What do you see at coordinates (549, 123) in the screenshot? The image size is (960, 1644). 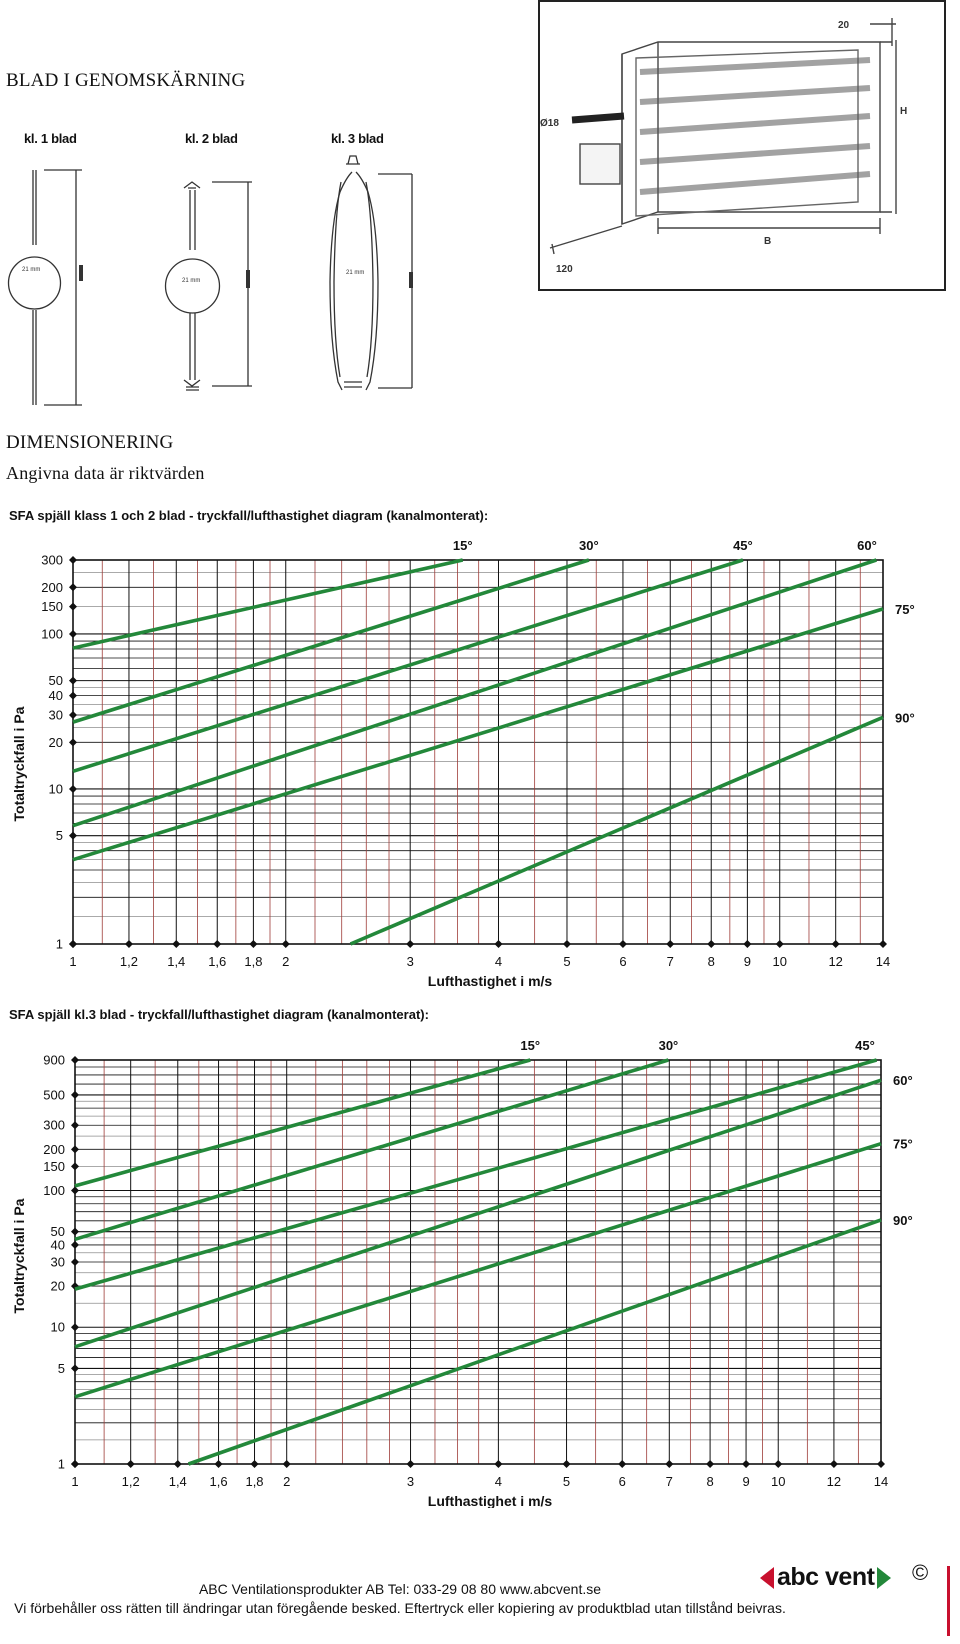 I see `damper-shaft-dim: Ø18` at bounding box center [549, 123].